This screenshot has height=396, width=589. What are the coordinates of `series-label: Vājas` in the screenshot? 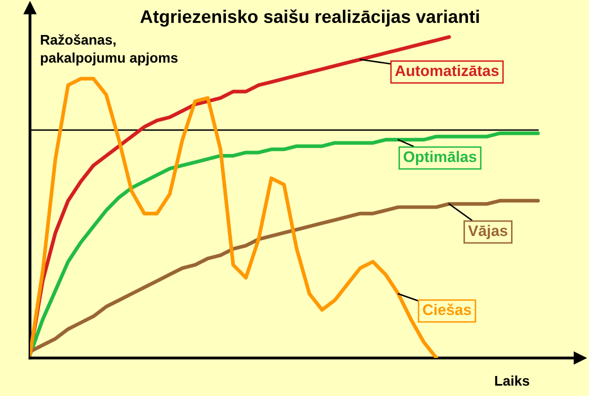 It's located at (488, 232).